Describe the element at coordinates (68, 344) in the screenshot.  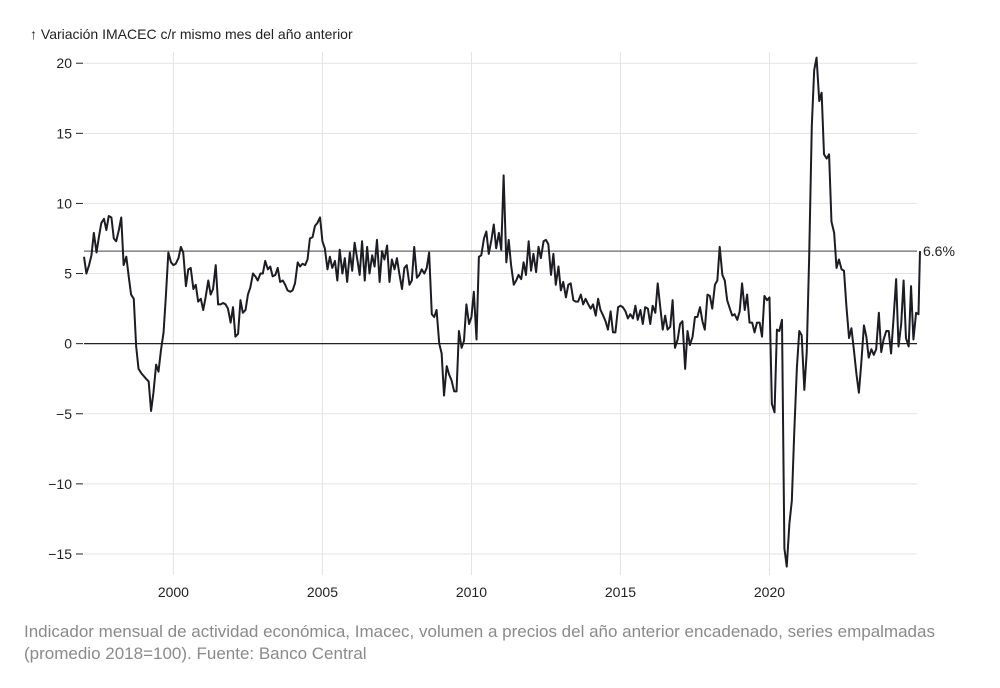
I see `y-tick-label: 0` at that location.